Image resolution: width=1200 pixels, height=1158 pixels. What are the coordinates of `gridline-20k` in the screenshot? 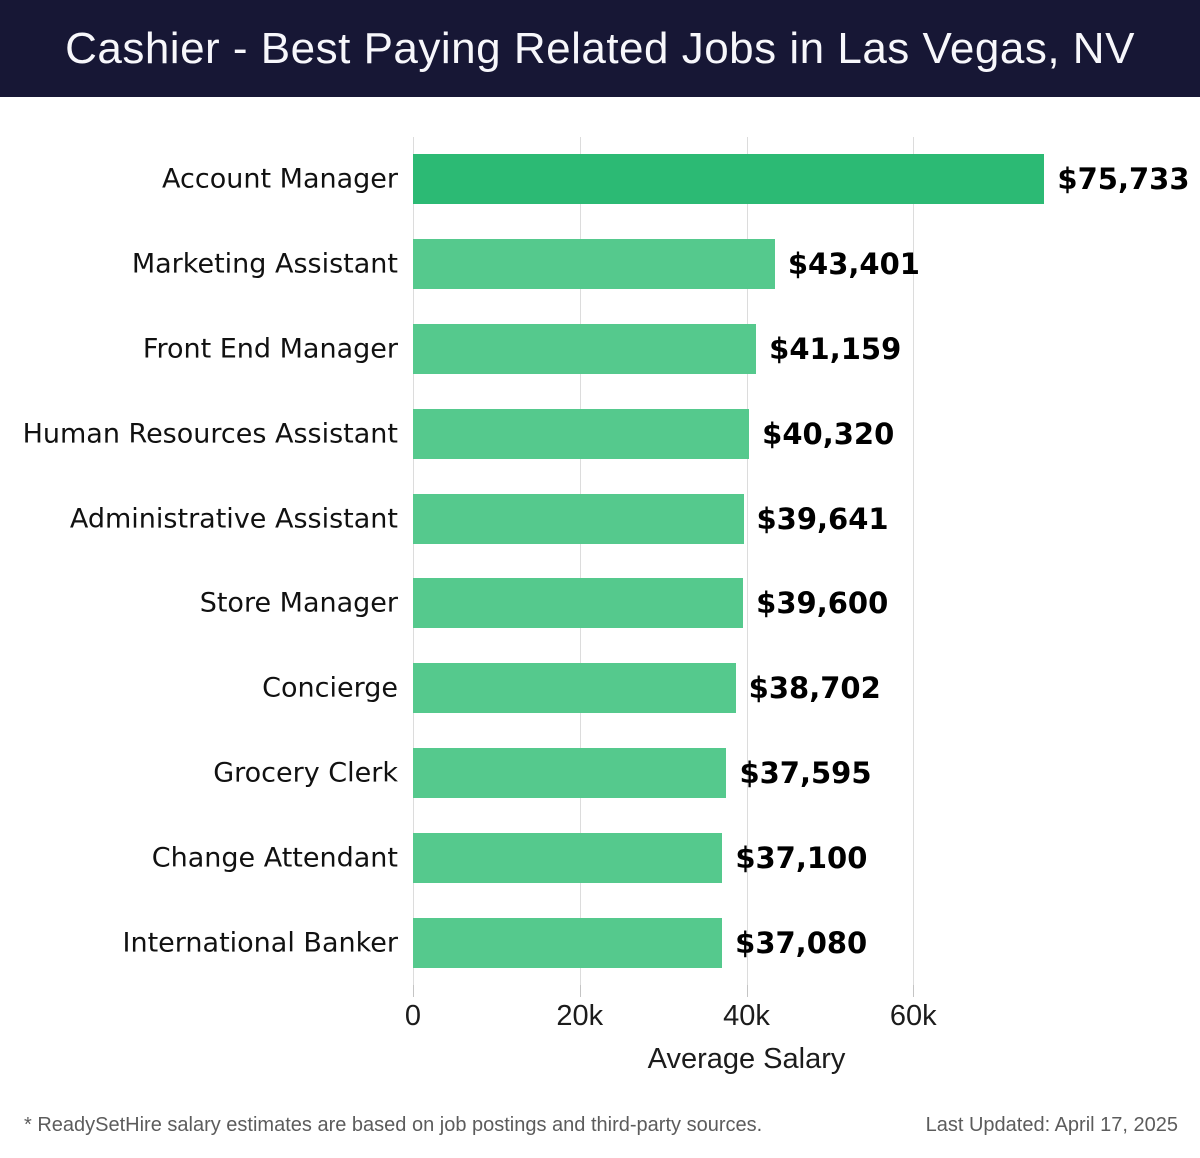 It's located at (580, 561).